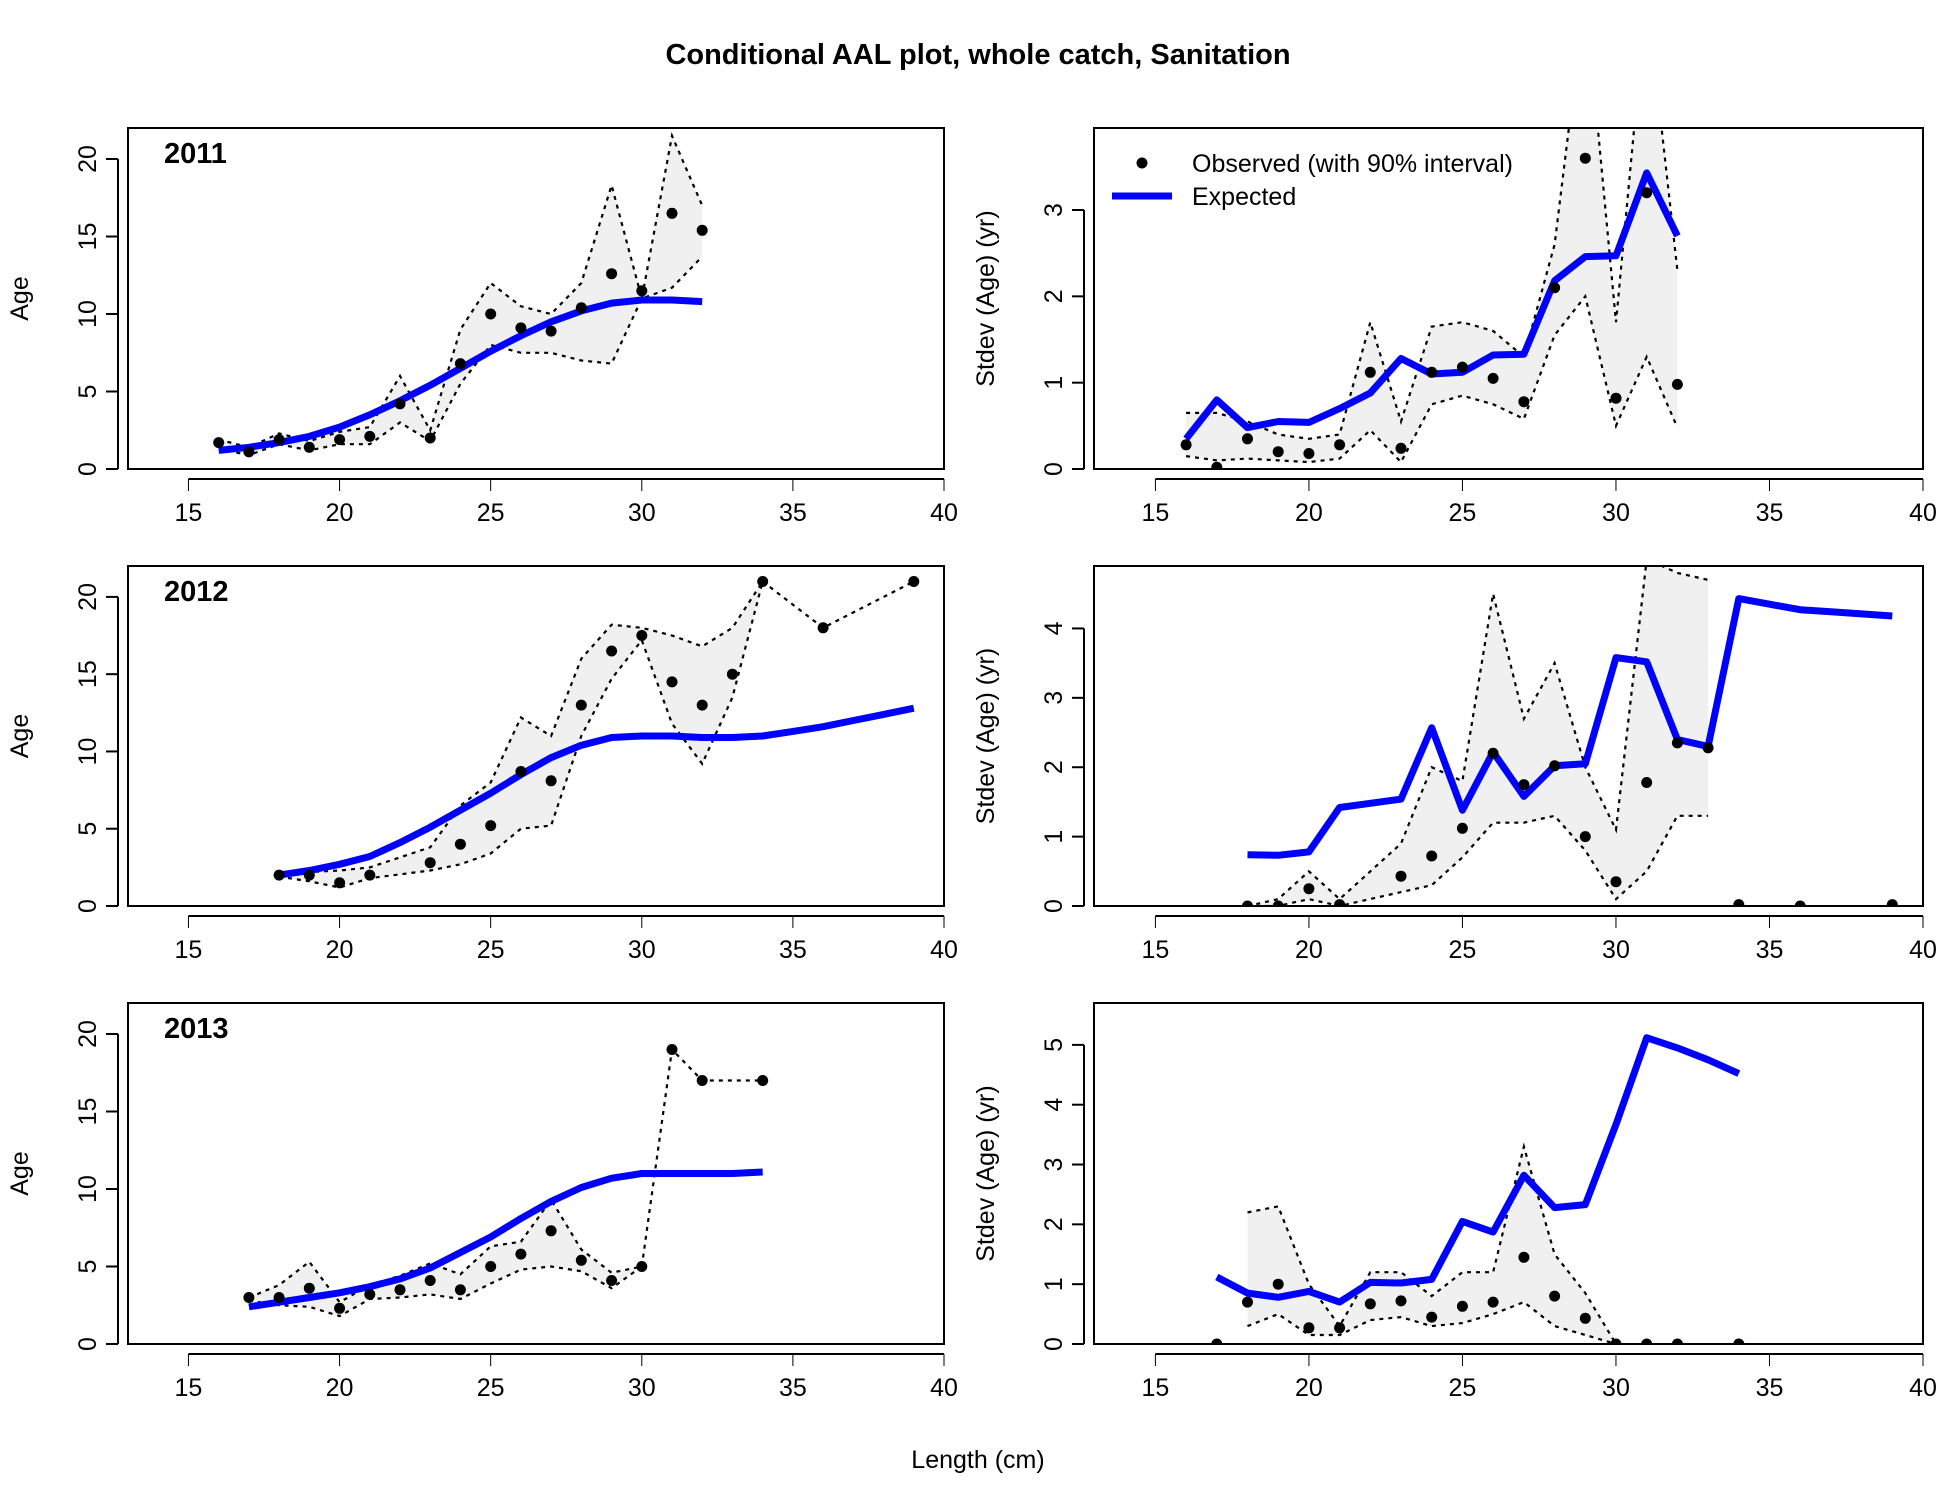 Image resolution: width=1950 pixels, height=1500 pixels. I want to click on expected-line, so click(596, 791).